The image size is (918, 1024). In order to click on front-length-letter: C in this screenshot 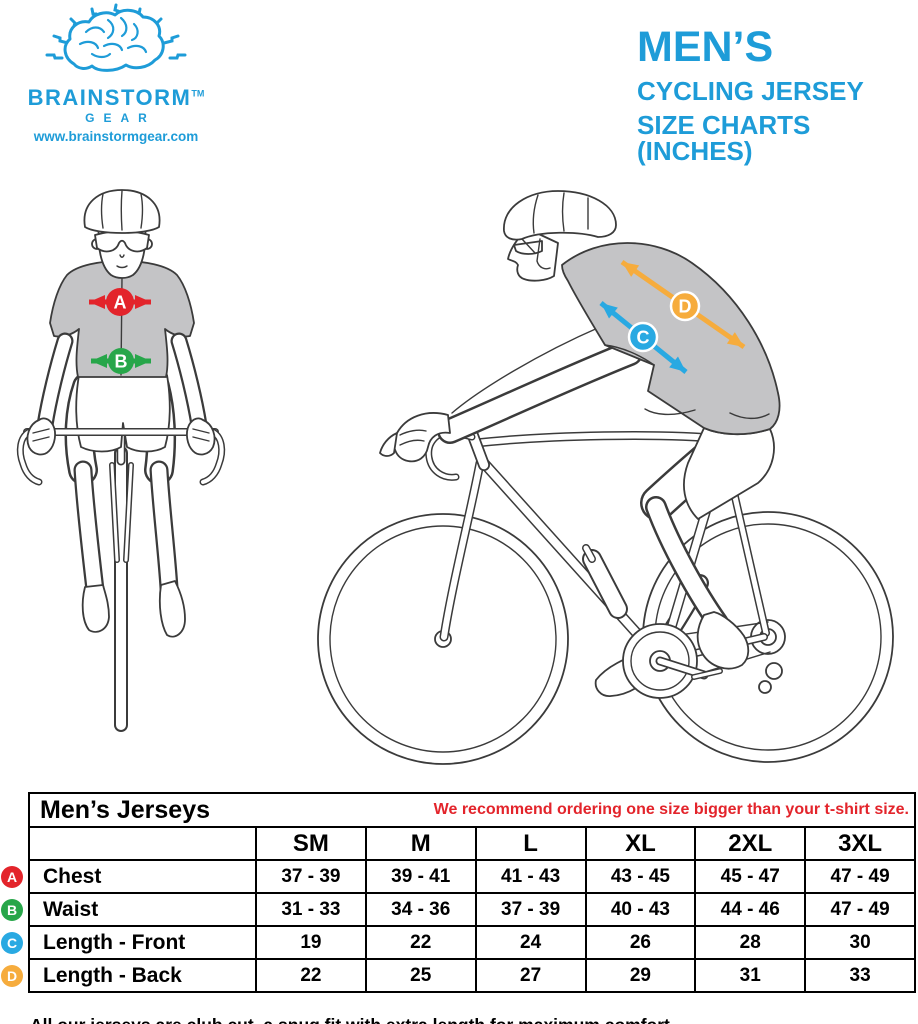, I will do `click(643, 338)`.